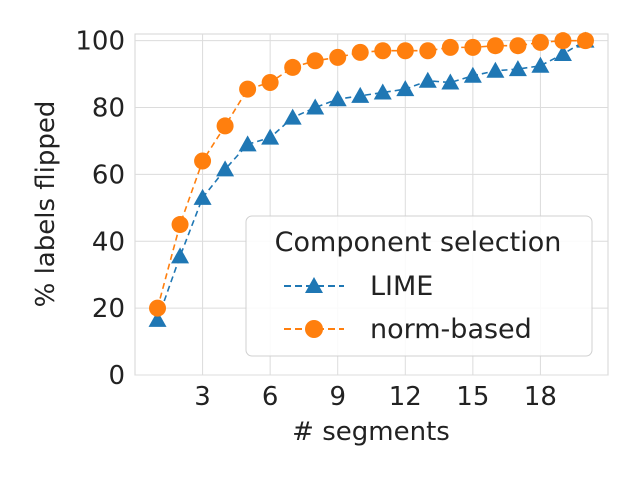  I want to click on y-tick-label: 20, so click(108, 309).